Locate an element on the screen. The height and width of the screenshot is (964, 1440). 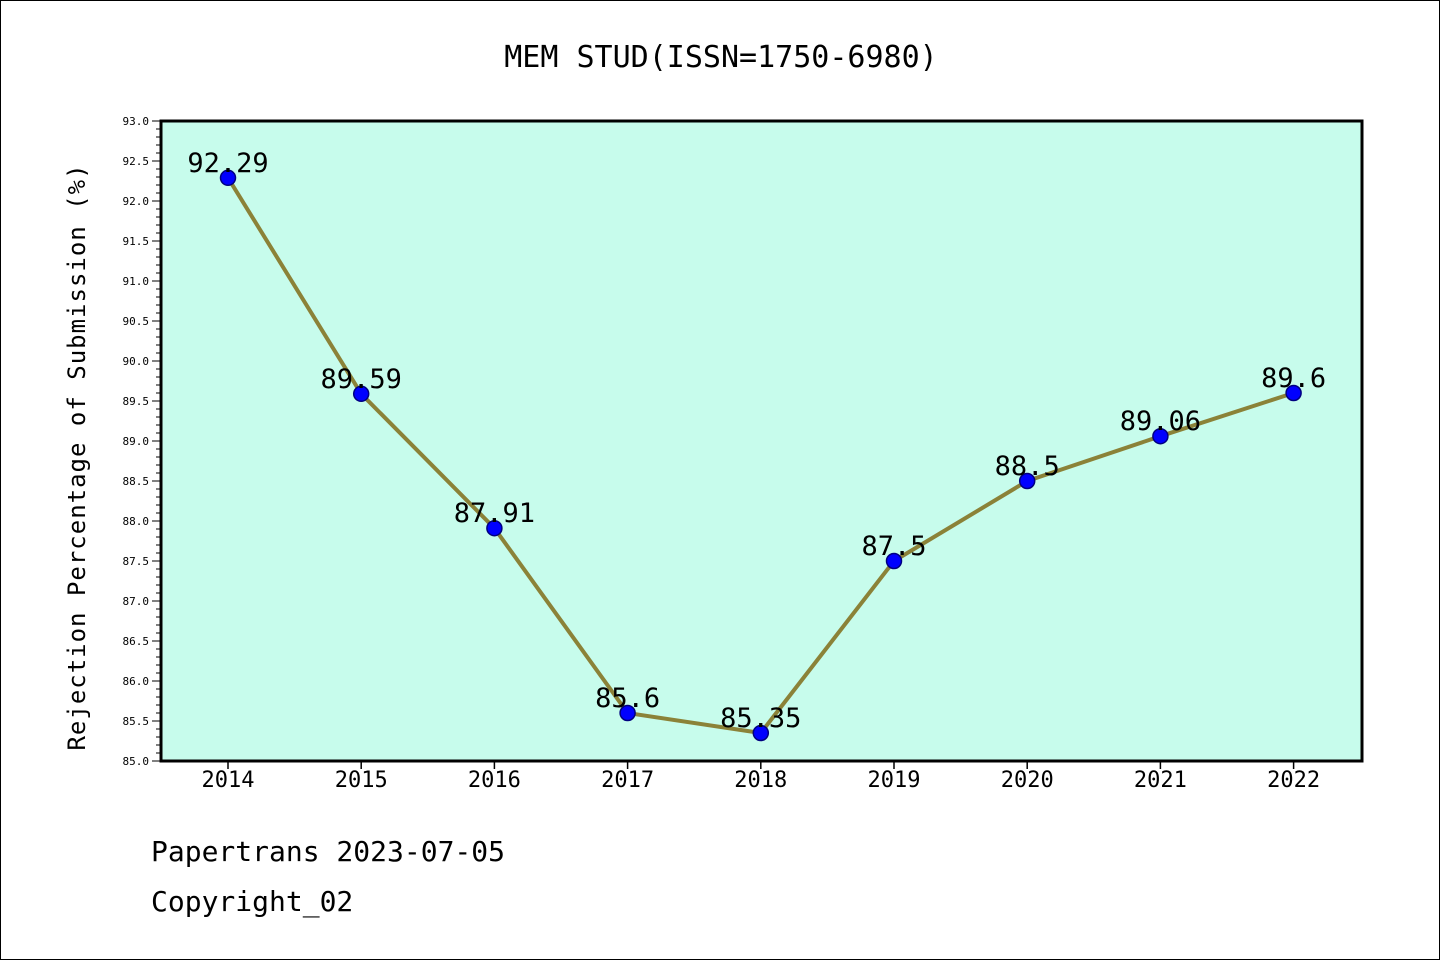
y-tick-label: 89.0 is located at coordinates (136, 441).